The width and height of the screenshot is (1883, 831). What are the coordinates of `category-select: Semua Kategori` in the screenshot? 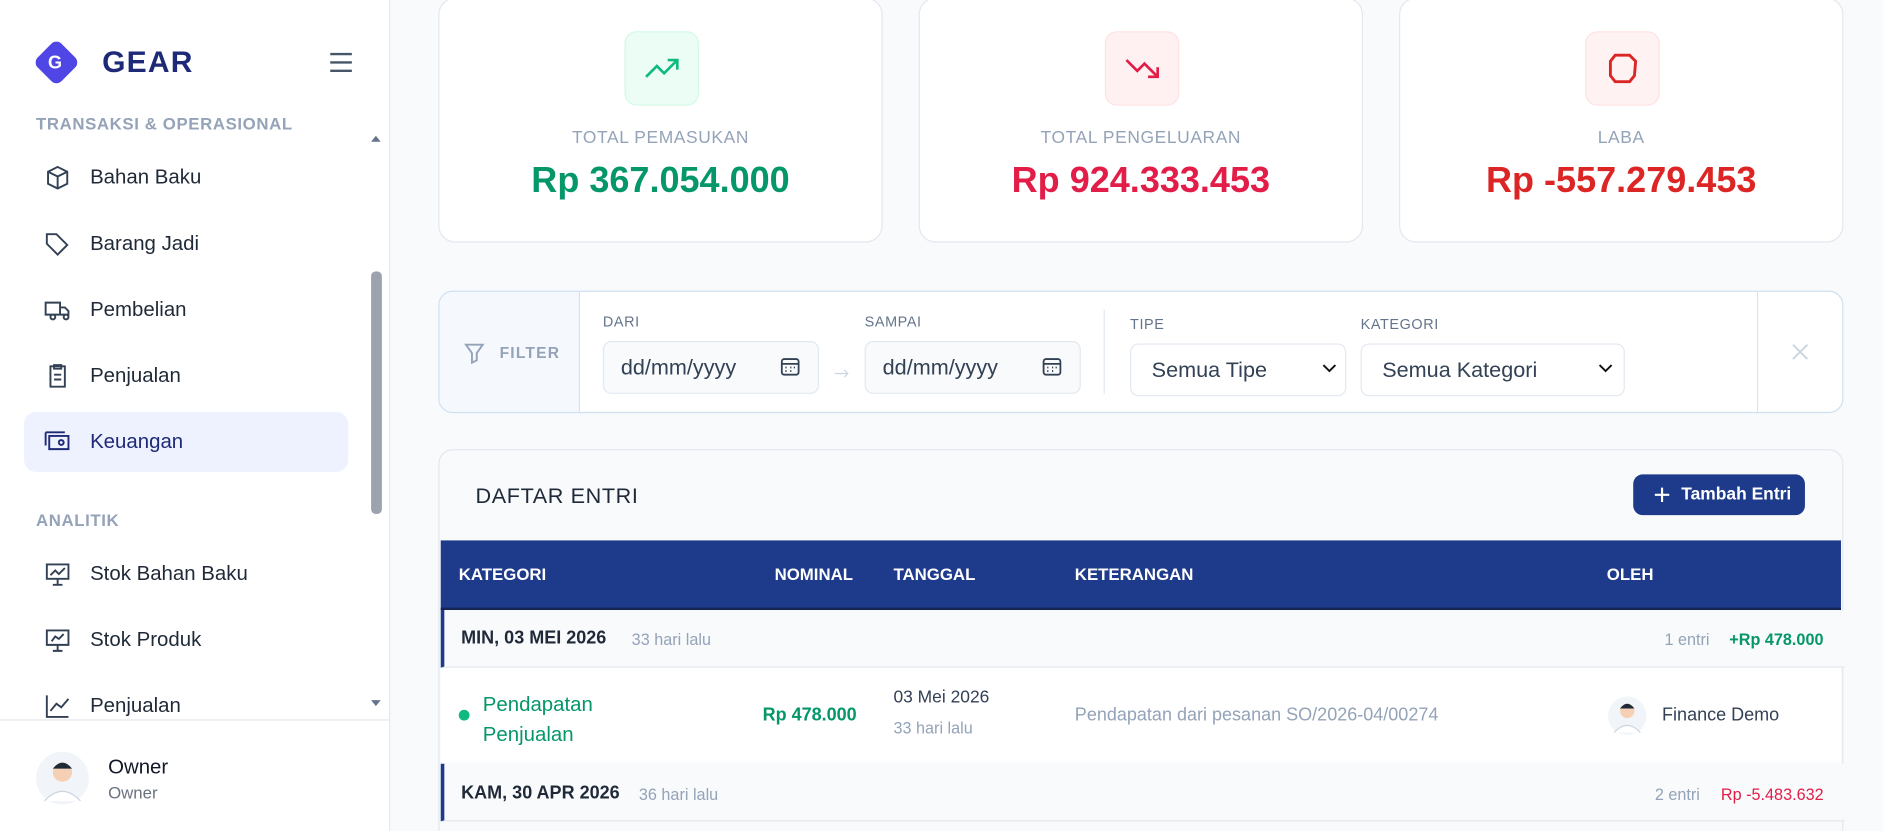 It's located at (1492, 370).